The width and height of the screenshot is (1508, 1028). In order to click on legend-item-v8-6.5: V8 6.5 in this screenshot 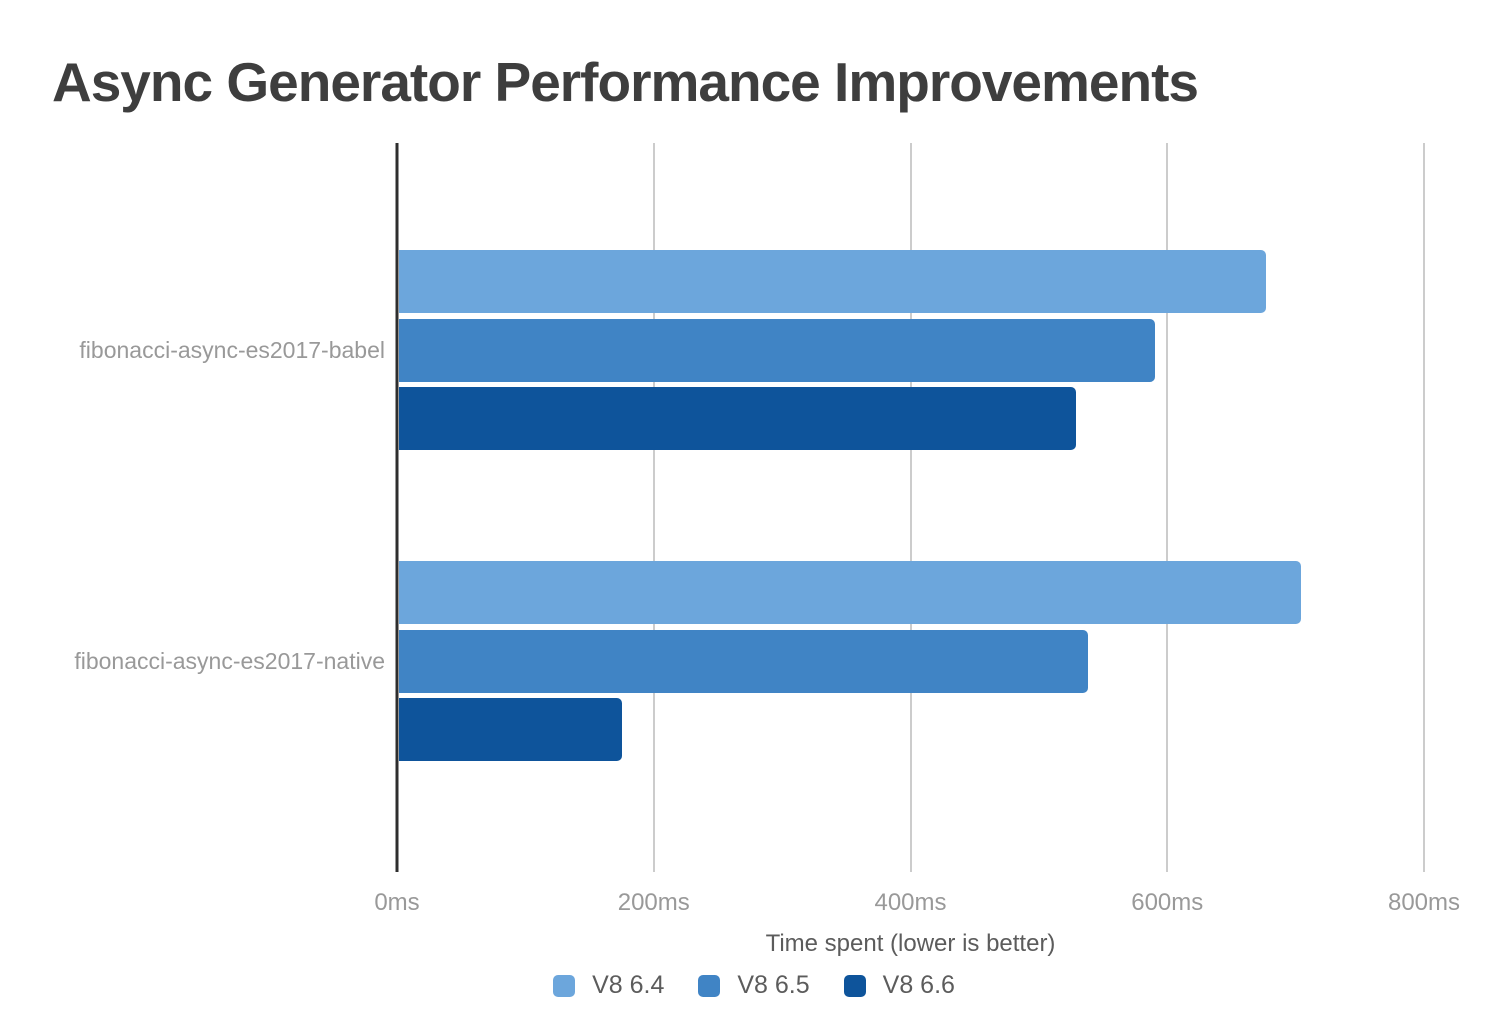, I will do `click(754, 985)`.